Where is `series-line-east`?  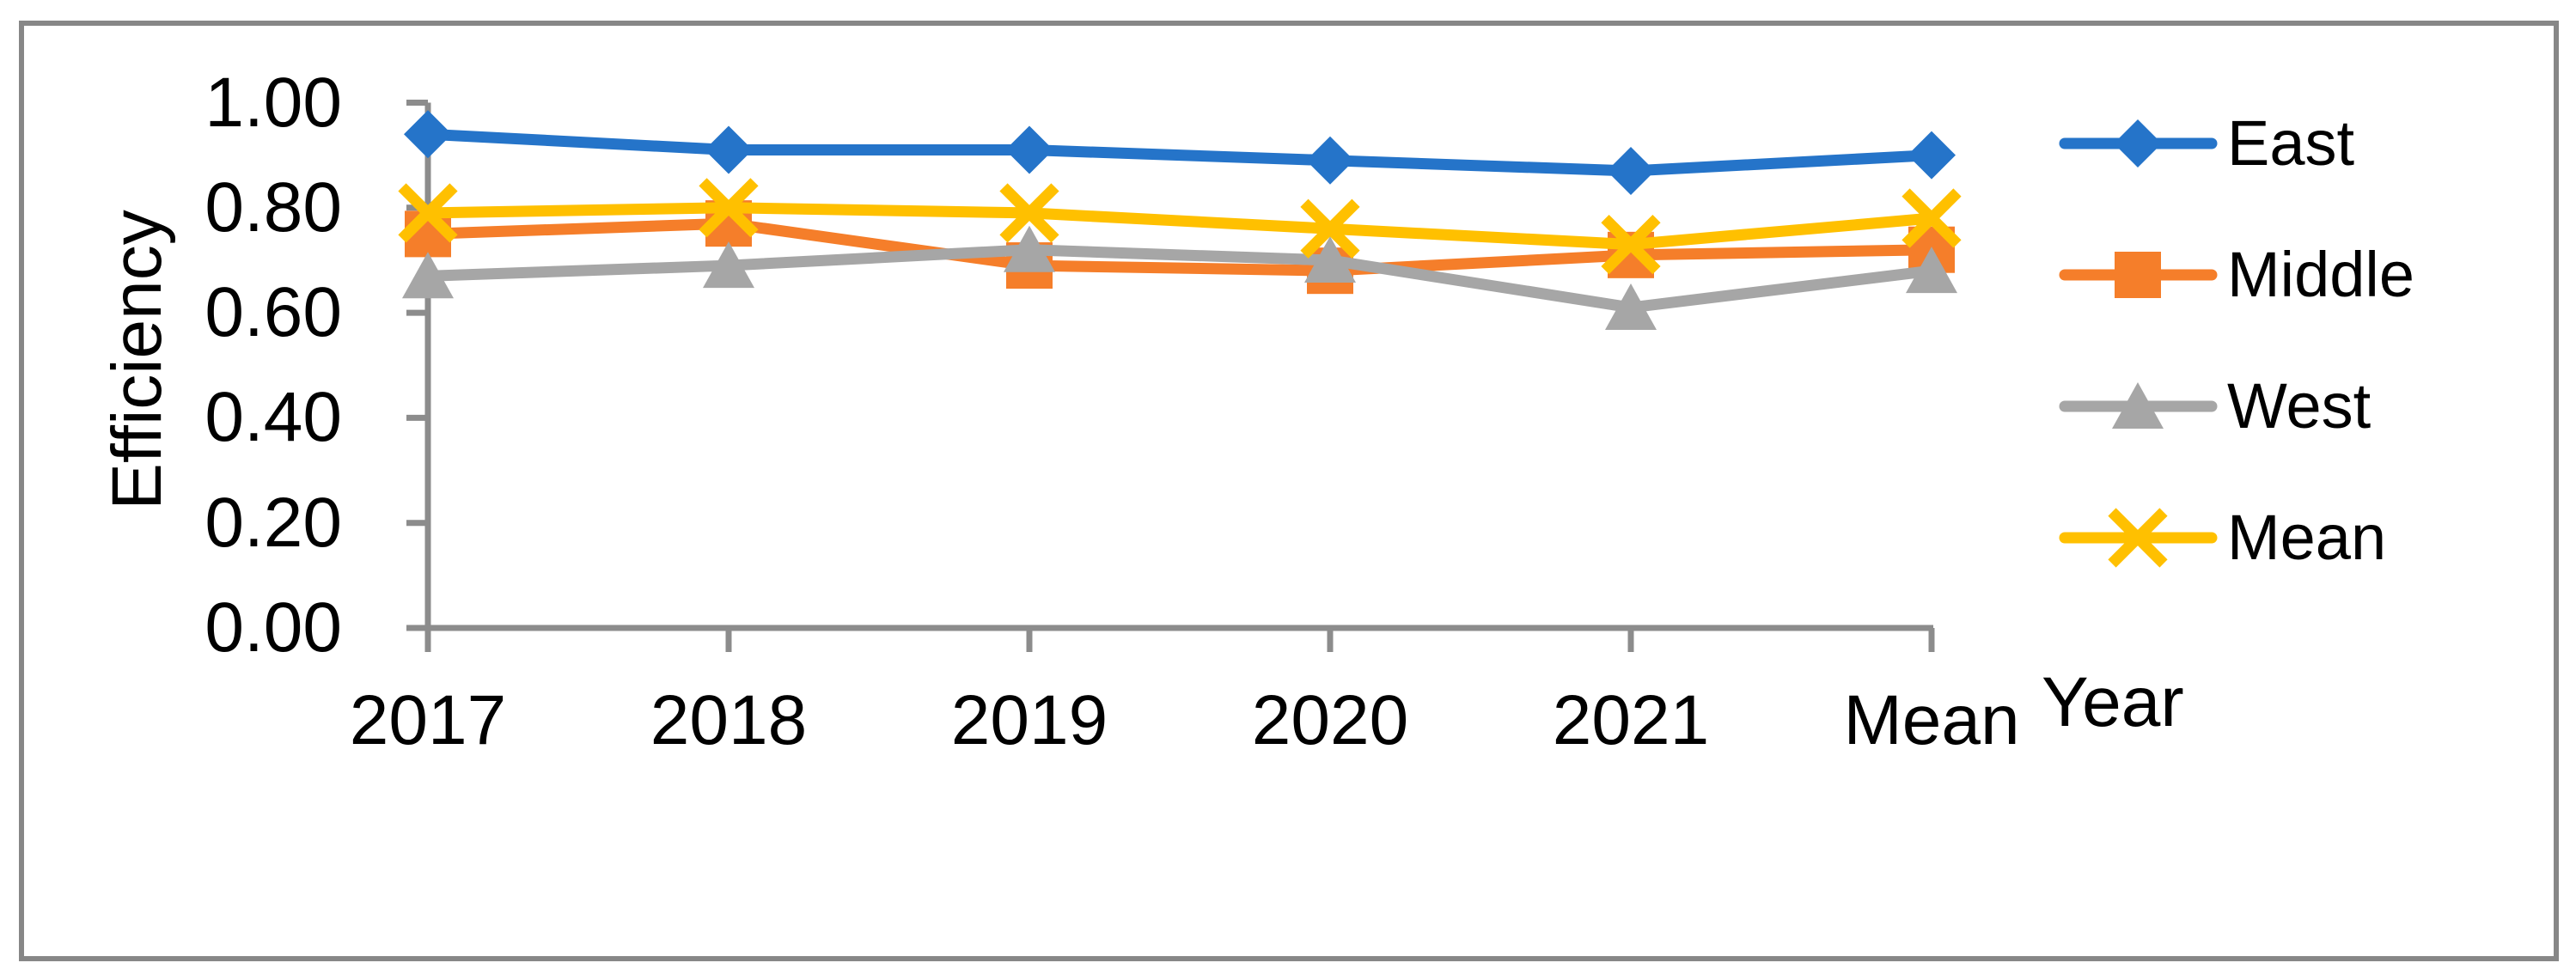
series-line-east is located at coordinates (1180, 153).